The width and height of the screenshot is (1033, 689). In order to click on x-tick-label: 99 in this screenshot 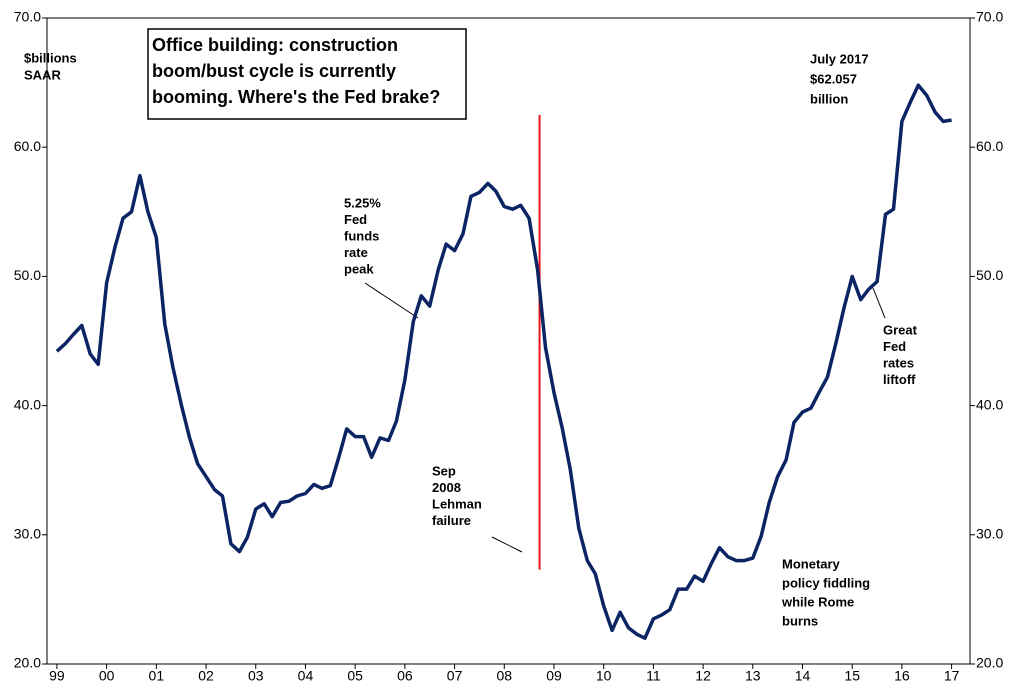, I will do `click(57, 676)`.